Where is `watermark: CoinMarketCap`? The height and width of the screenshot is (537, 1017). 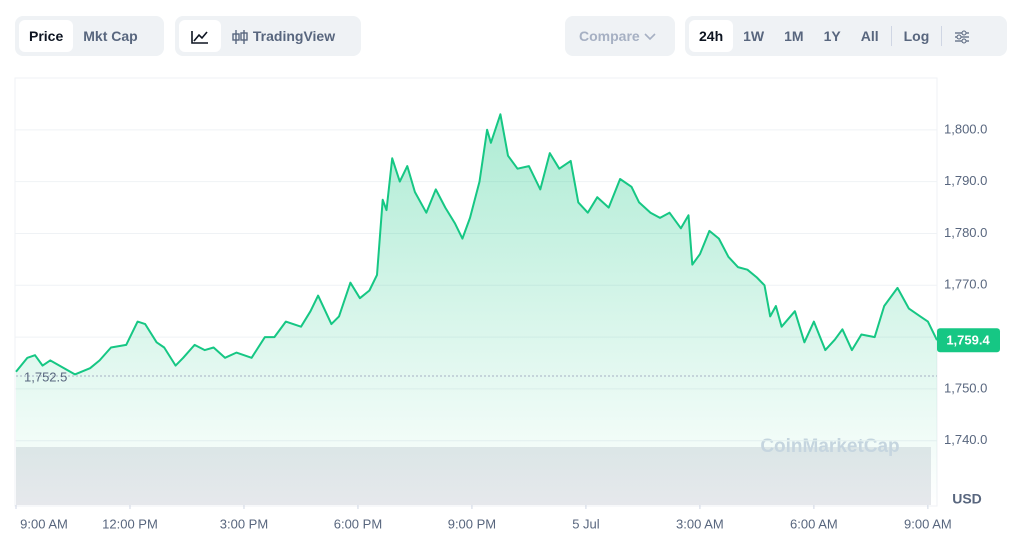
watermark: CoinMarketCap is located at coordinates (829, 446).